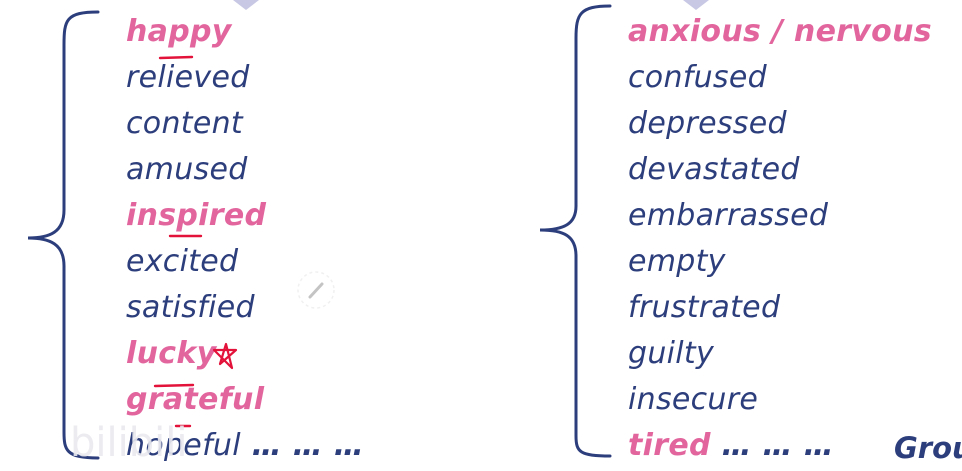  I want to click on right-pointer-icon, so click(696, 5).